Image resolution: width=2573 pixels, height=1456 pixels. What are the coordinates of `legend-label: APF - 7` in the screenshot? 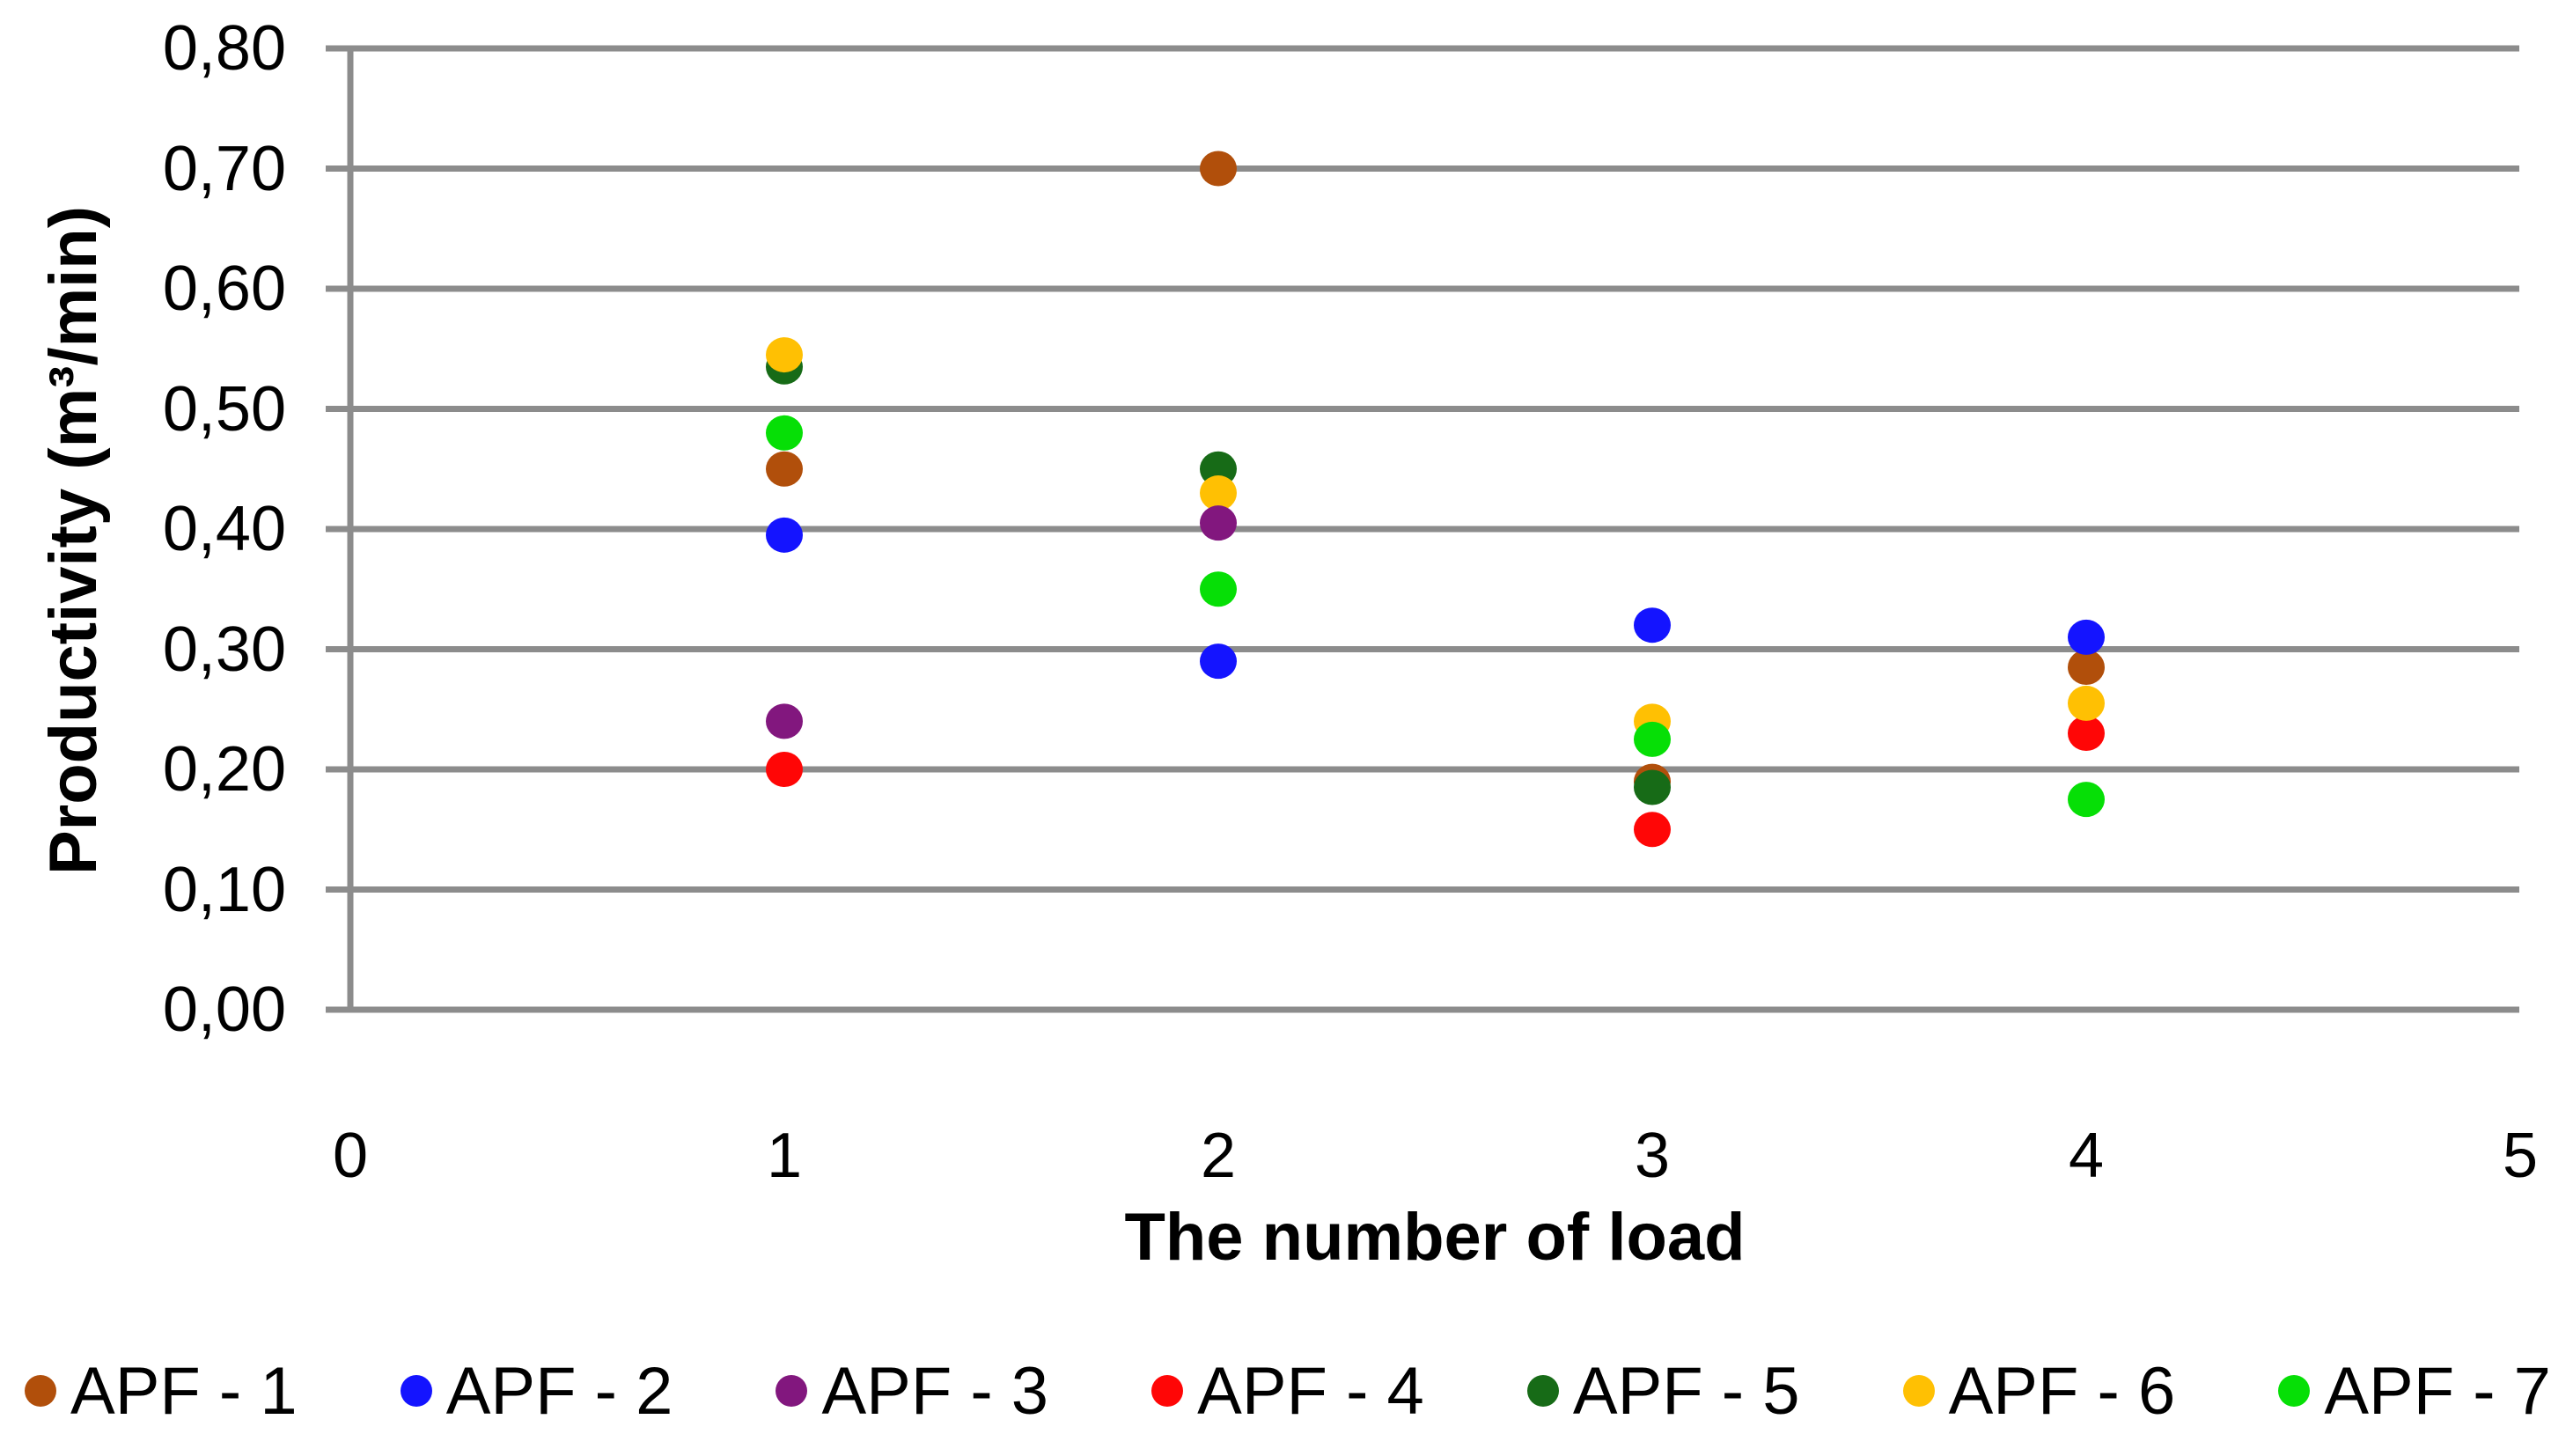 It's located at (2437, 1391).